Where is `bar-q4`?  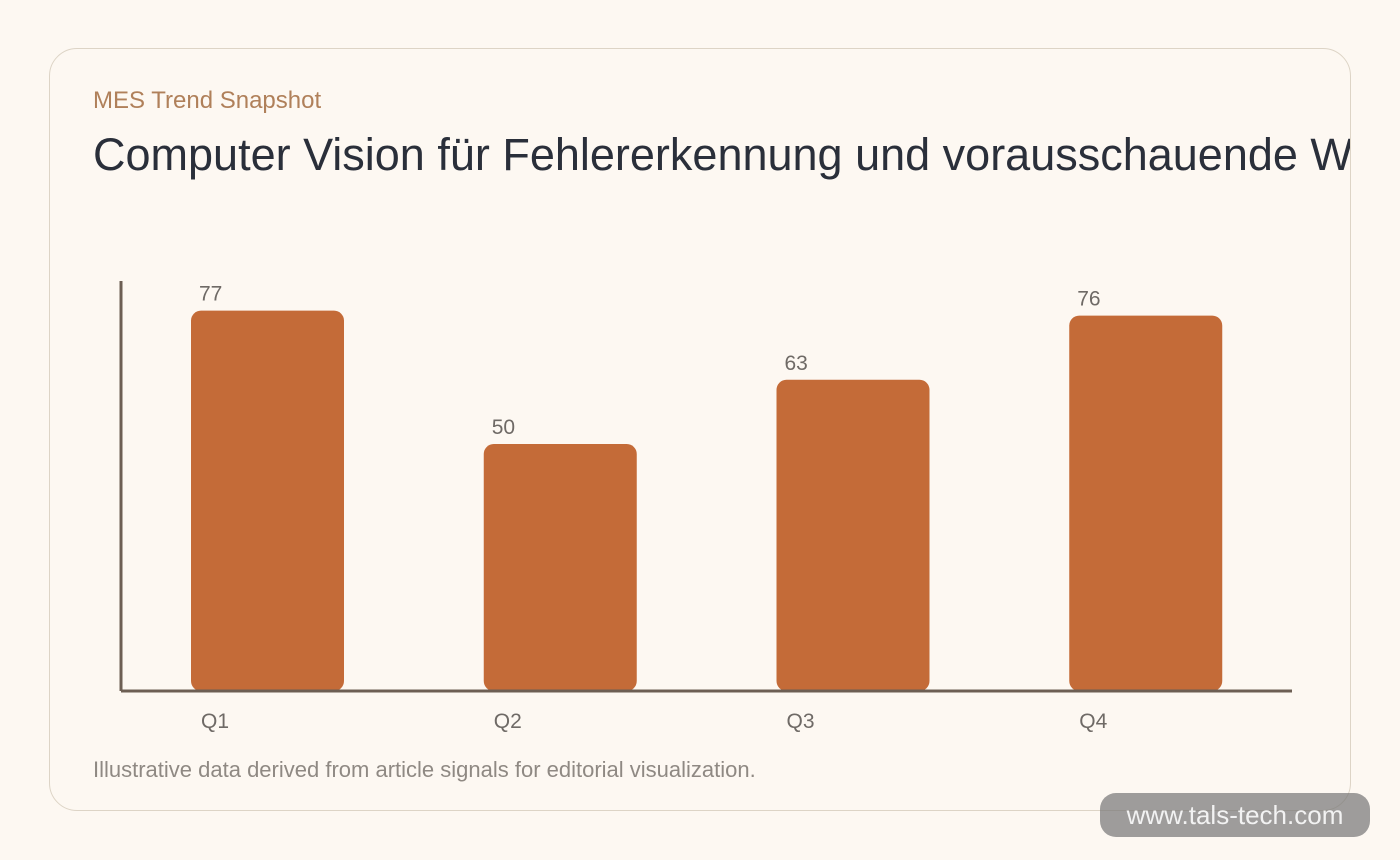
bar-q4 is located at coordinates (1146, 503).